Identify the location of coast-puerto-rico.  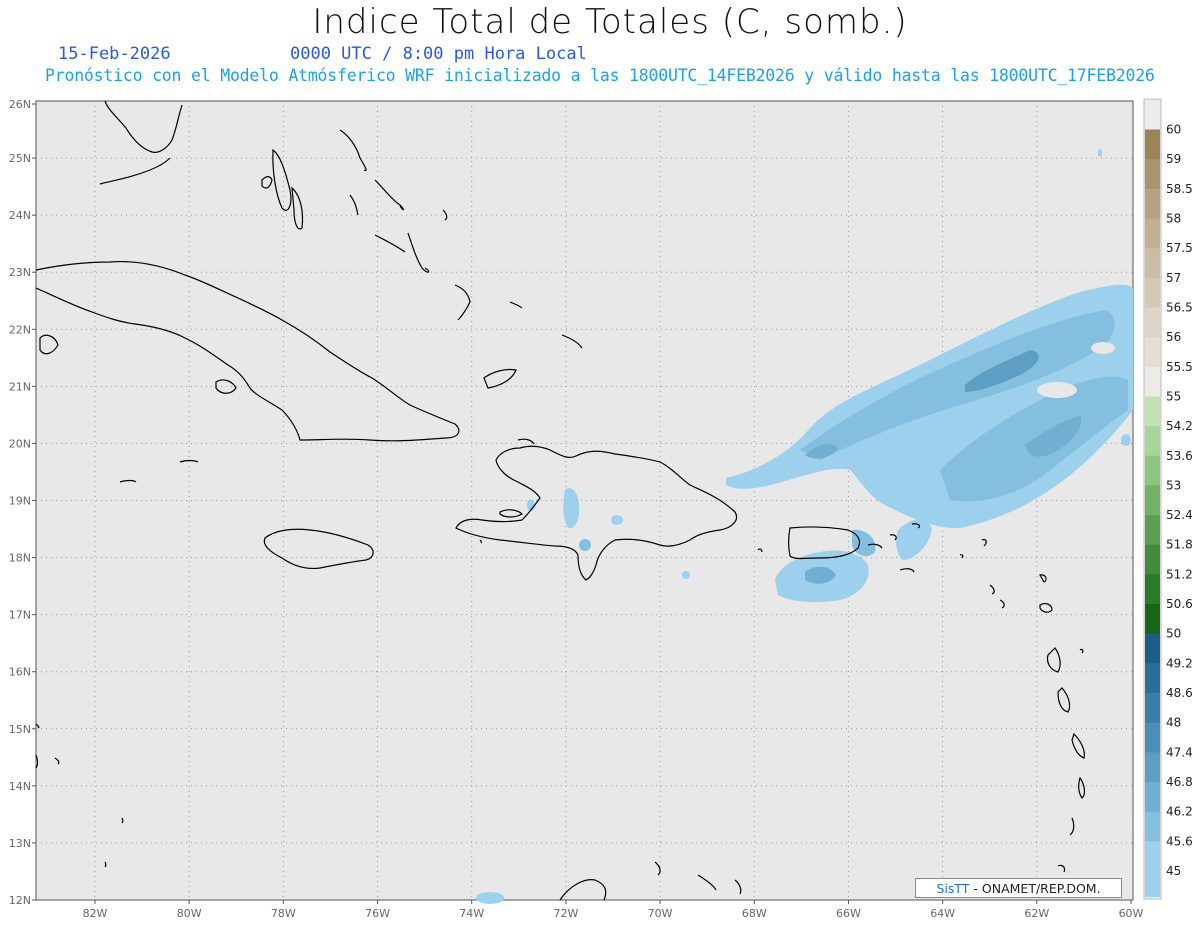
(824, 543).